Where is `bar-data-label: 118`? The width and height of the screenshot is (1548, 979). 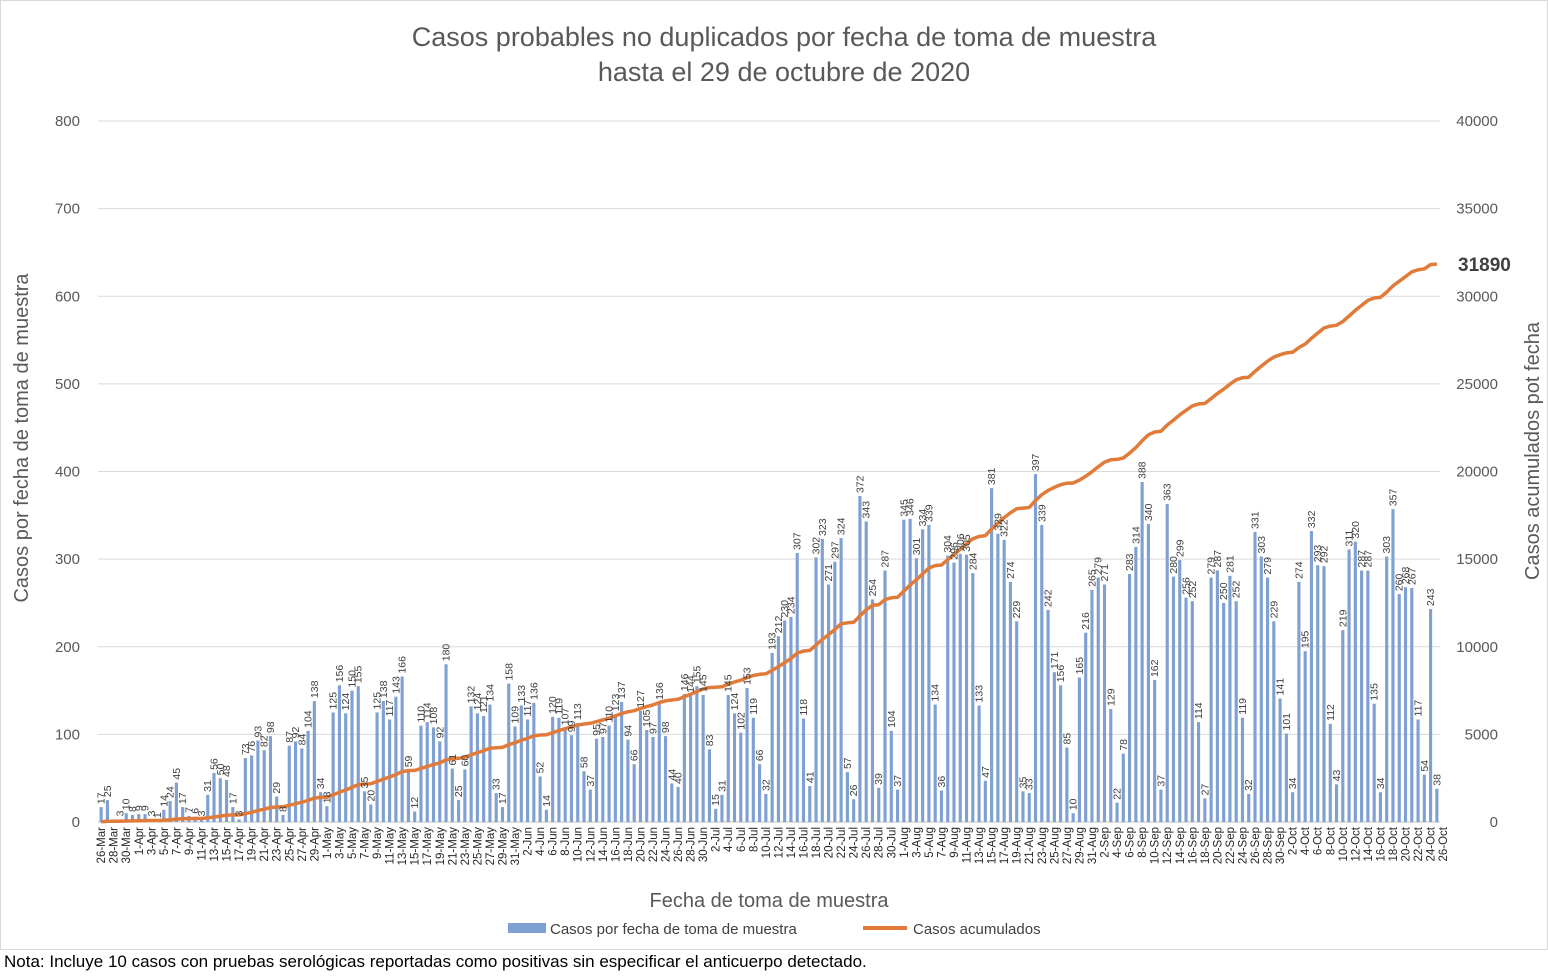
bar-data-label: 118 is located at coordinates (804, 707).